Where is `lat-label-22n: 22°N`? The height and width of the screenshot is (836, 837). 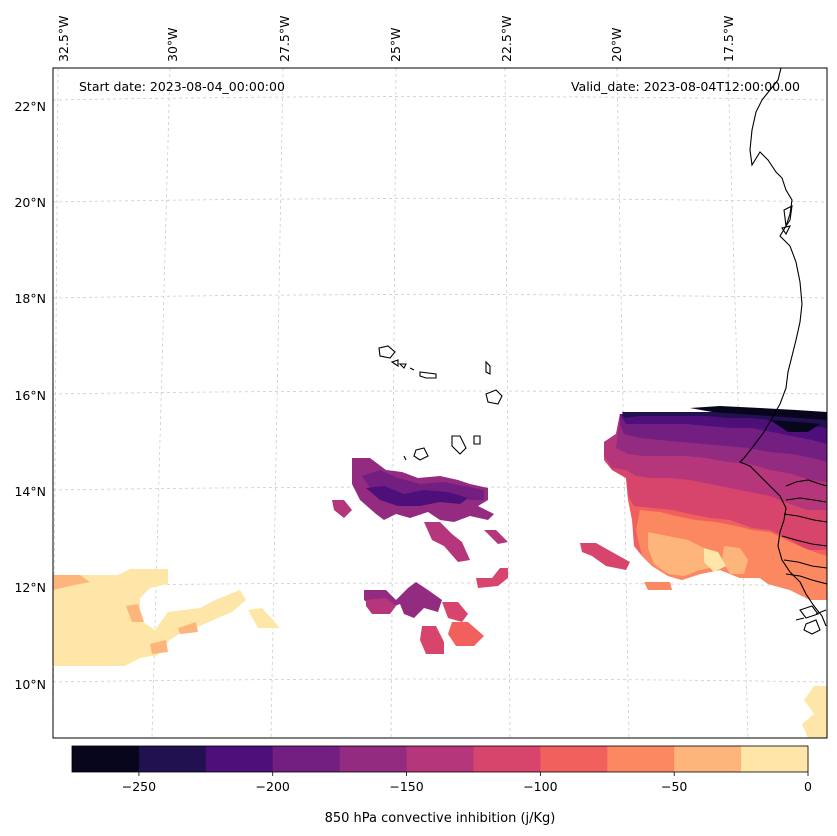 lat-label-22n: 22°N is located at coordinates (30, 106).